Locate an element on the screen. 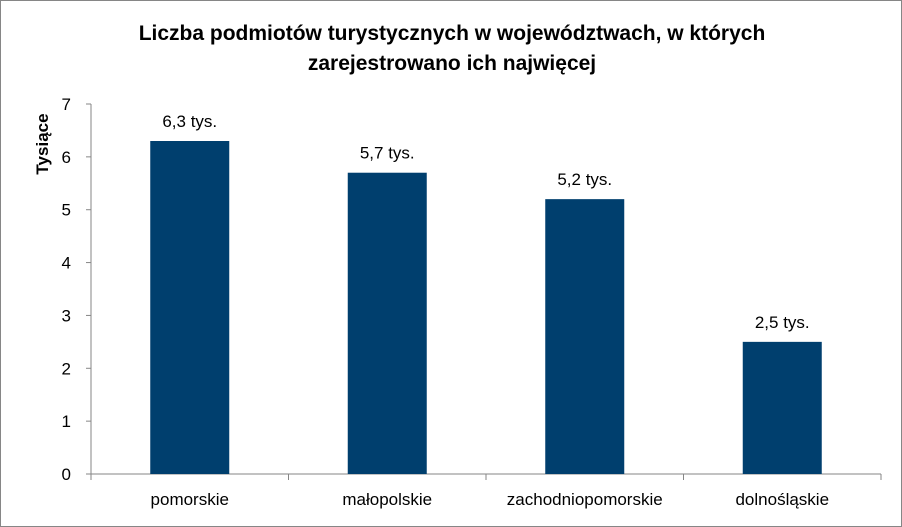  y-axis-title: Tysiące is located at coordinates (42, 143).